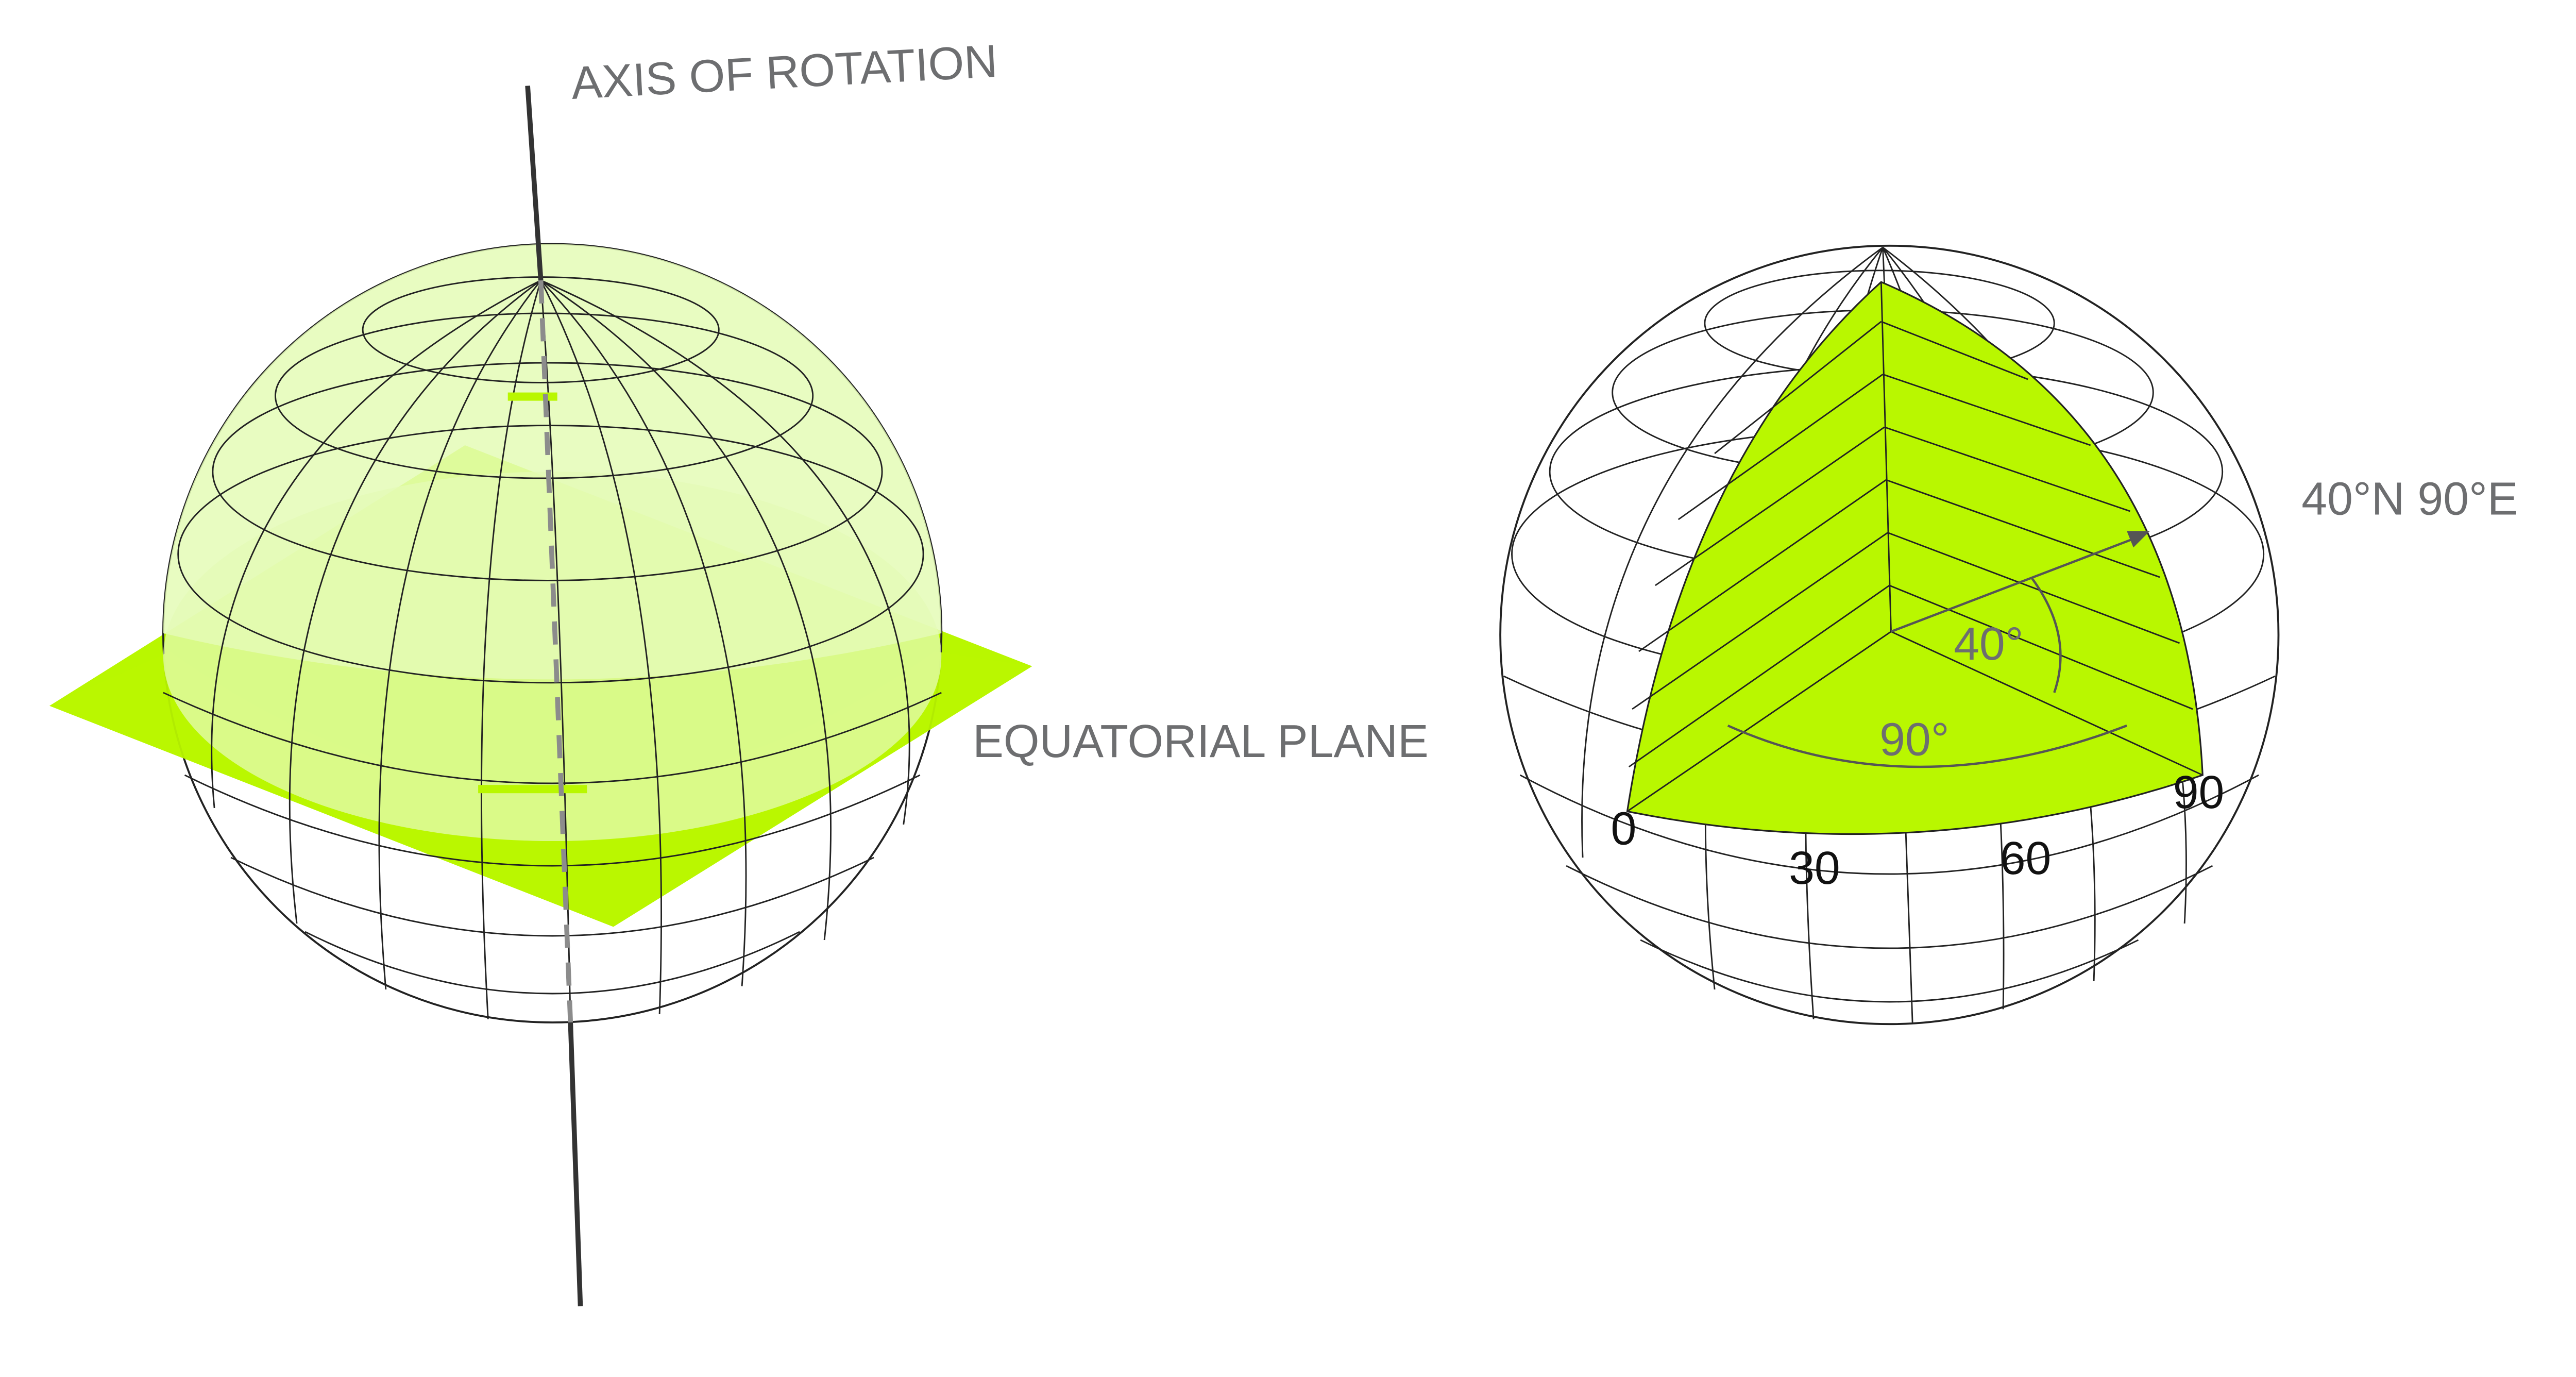 This screenshot has height=1377, width=2576. What do you see at coordinates (784, 72) in the screenshot?
I see `axis-of-rotation-label: AXIS OF ROTATION` at bounding box center [784, 72].